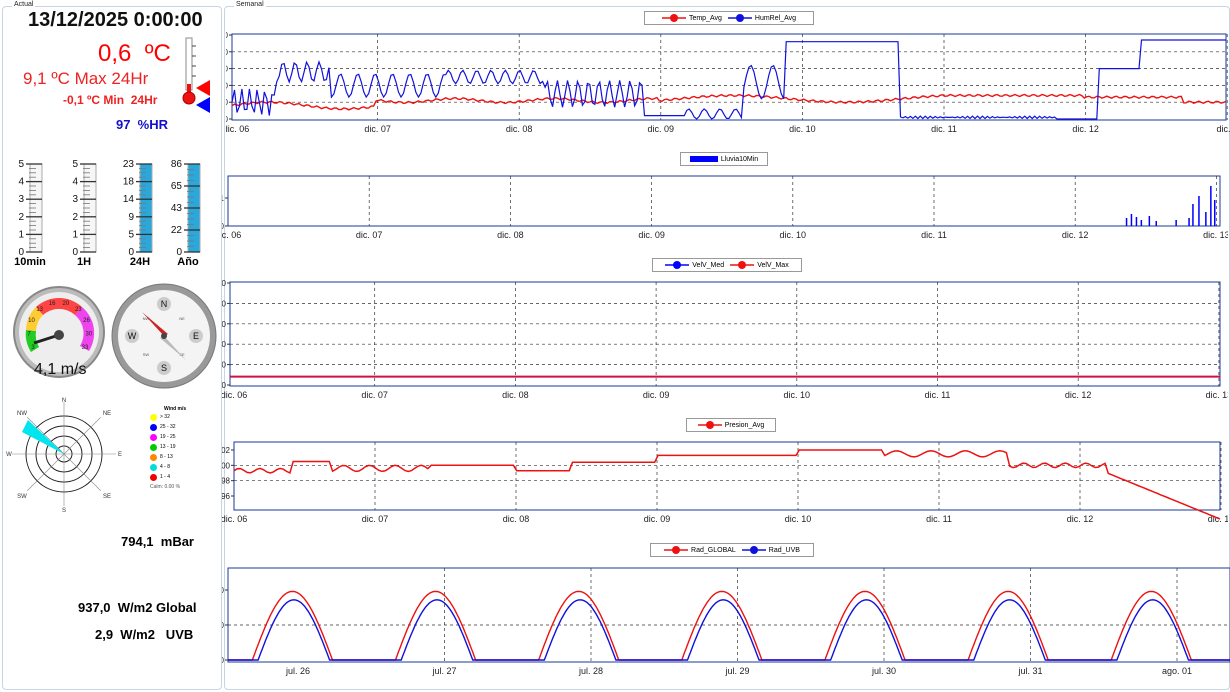 The image size is (1230, 692). What do you see at coordinates (1177, 671) in the screenshot?
I see `x-tick-label: ago. 01` at bounding box center [1177, 671].